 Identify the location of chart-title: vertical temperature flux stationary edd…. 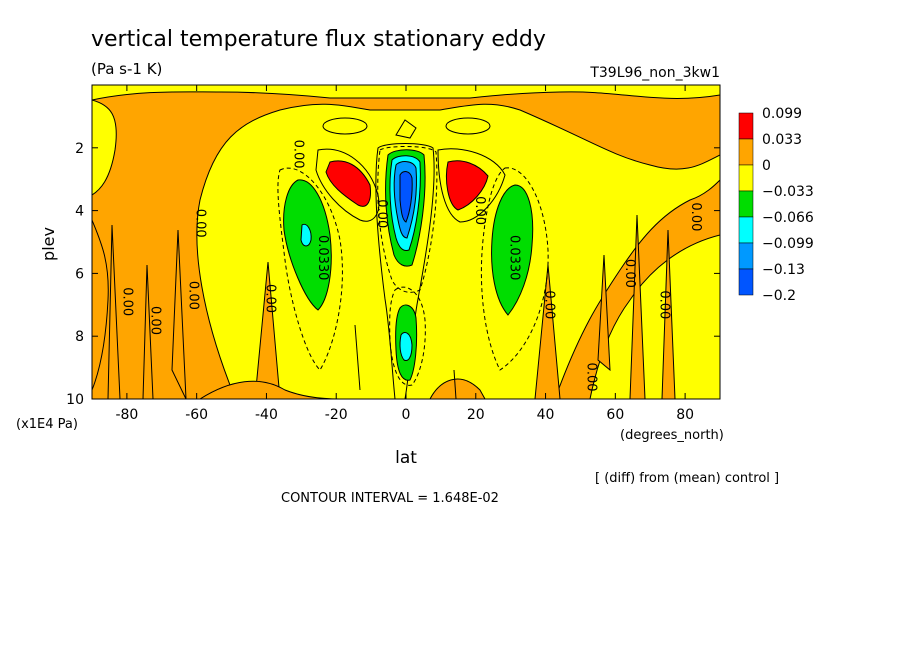
(318, 39).